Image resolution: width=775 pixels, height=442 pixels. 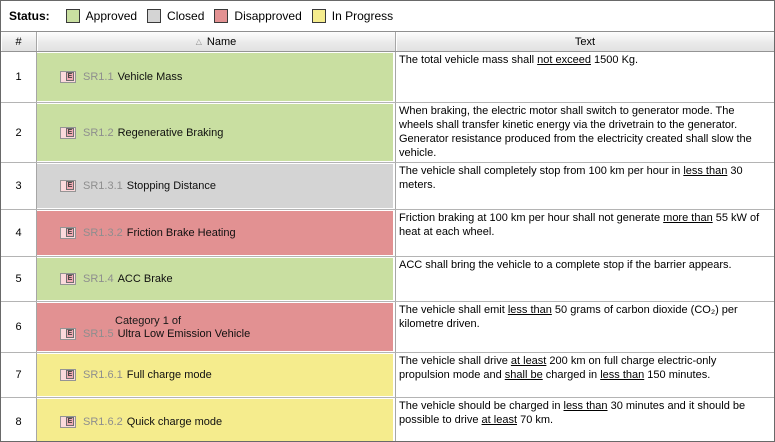 I want to click on requirement-name-cell: E SR1.6.1 Full charge mode, so click(x=216, y=375).